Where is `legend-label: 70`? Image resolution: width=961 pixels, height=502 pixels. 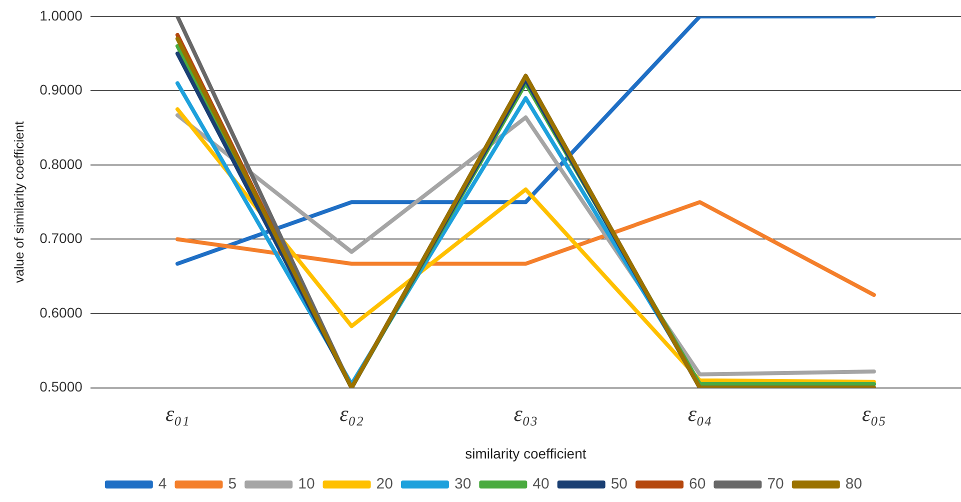
legend-label: 70 is located at coordinates (775, 484).